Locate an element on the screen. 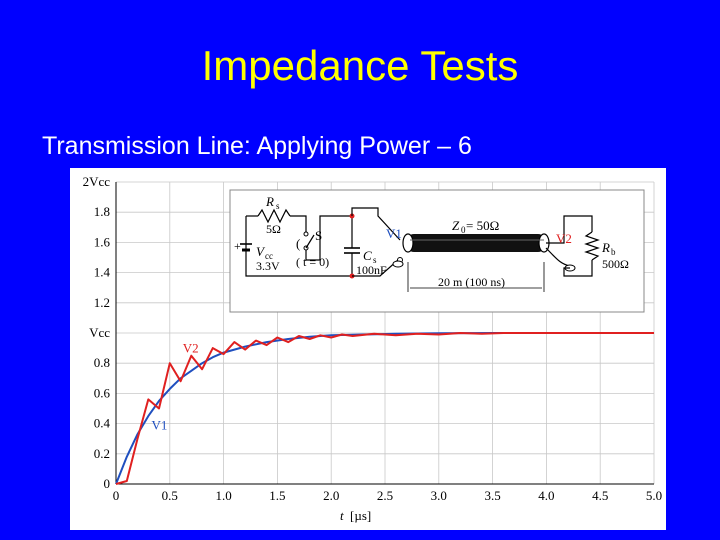 This screenshot has height=540, width=720. circuit-wire-to-switch is located at coordinates (298, 223).